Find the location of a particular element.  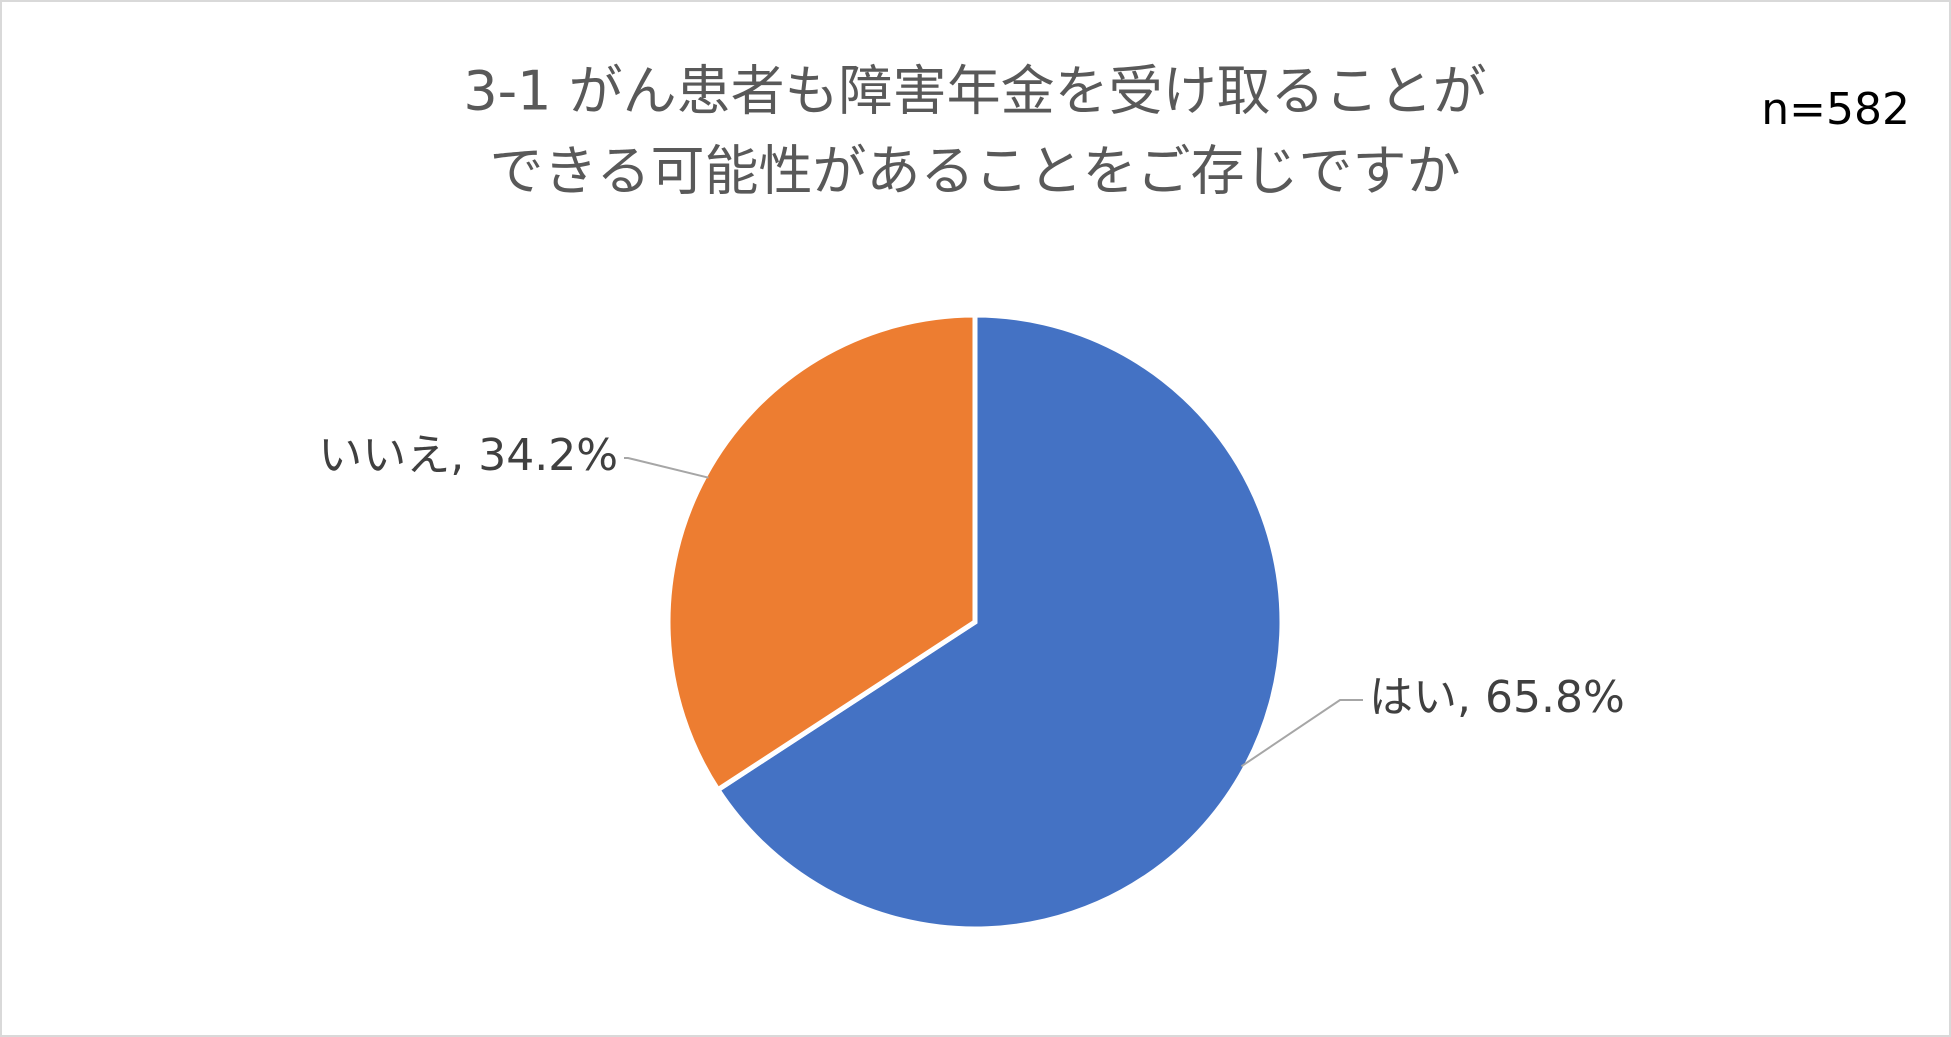

sample-size: n=582 is located at coordinates (1835, 109).